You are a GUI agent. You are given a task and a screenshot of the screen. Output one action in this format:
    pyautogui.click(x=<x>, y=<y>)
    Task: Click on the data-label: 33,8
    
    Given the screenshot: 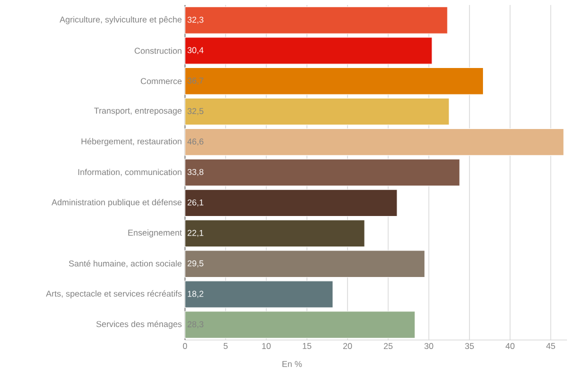 What is the action you would take?
    pyautogui.click(x=196, y=172)
    